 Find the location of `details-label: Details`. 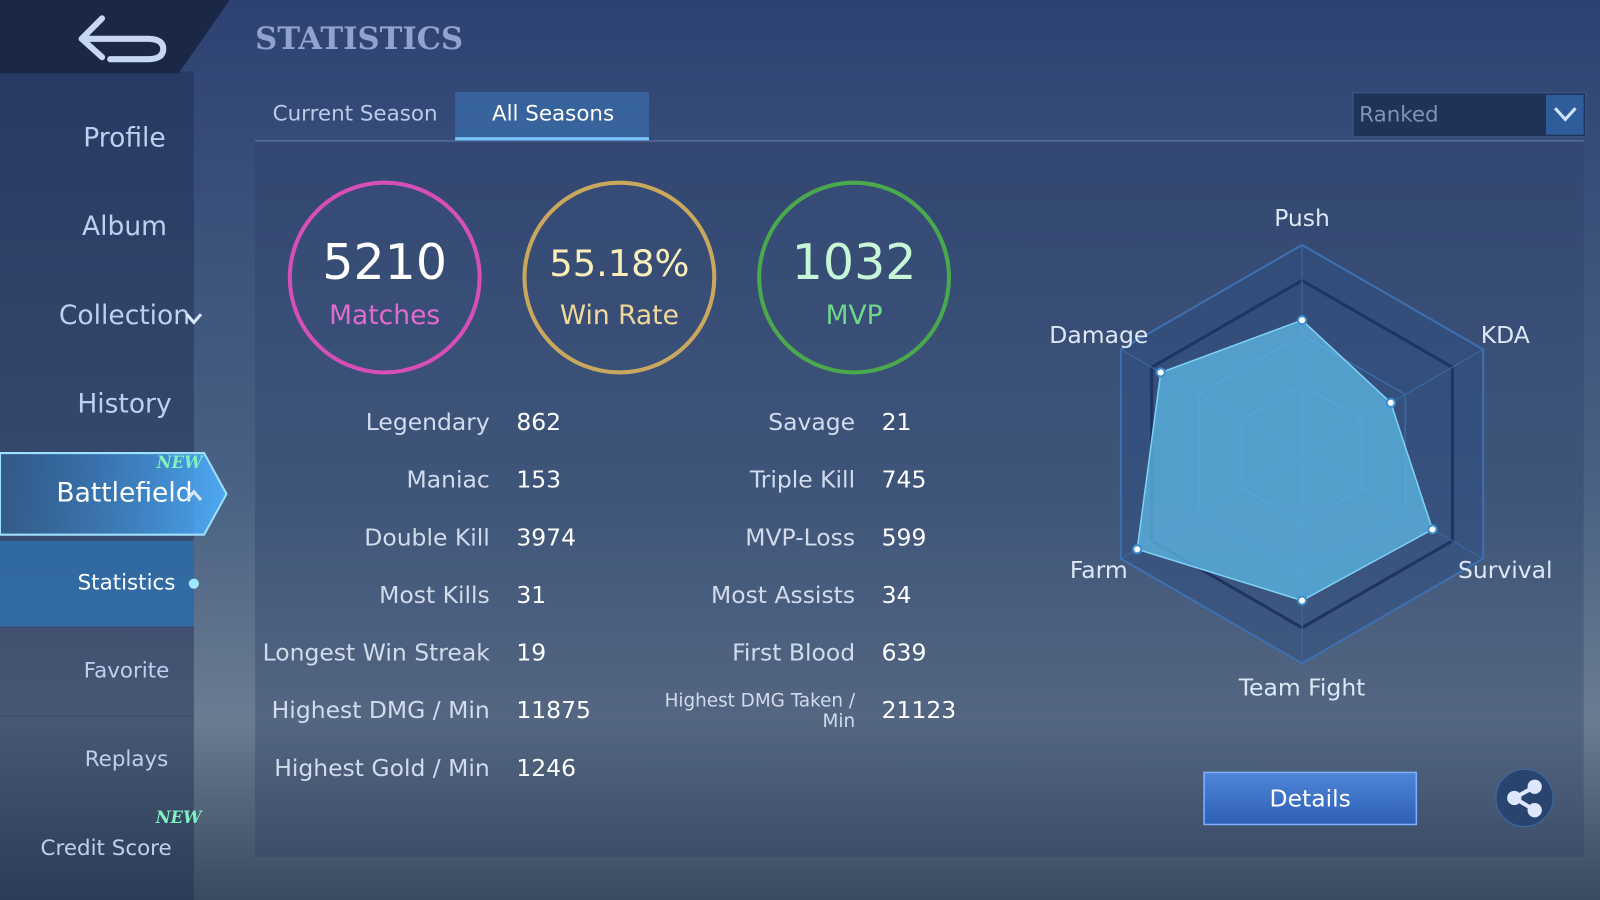

details-label: Details is located at coordinates (1310, 799).